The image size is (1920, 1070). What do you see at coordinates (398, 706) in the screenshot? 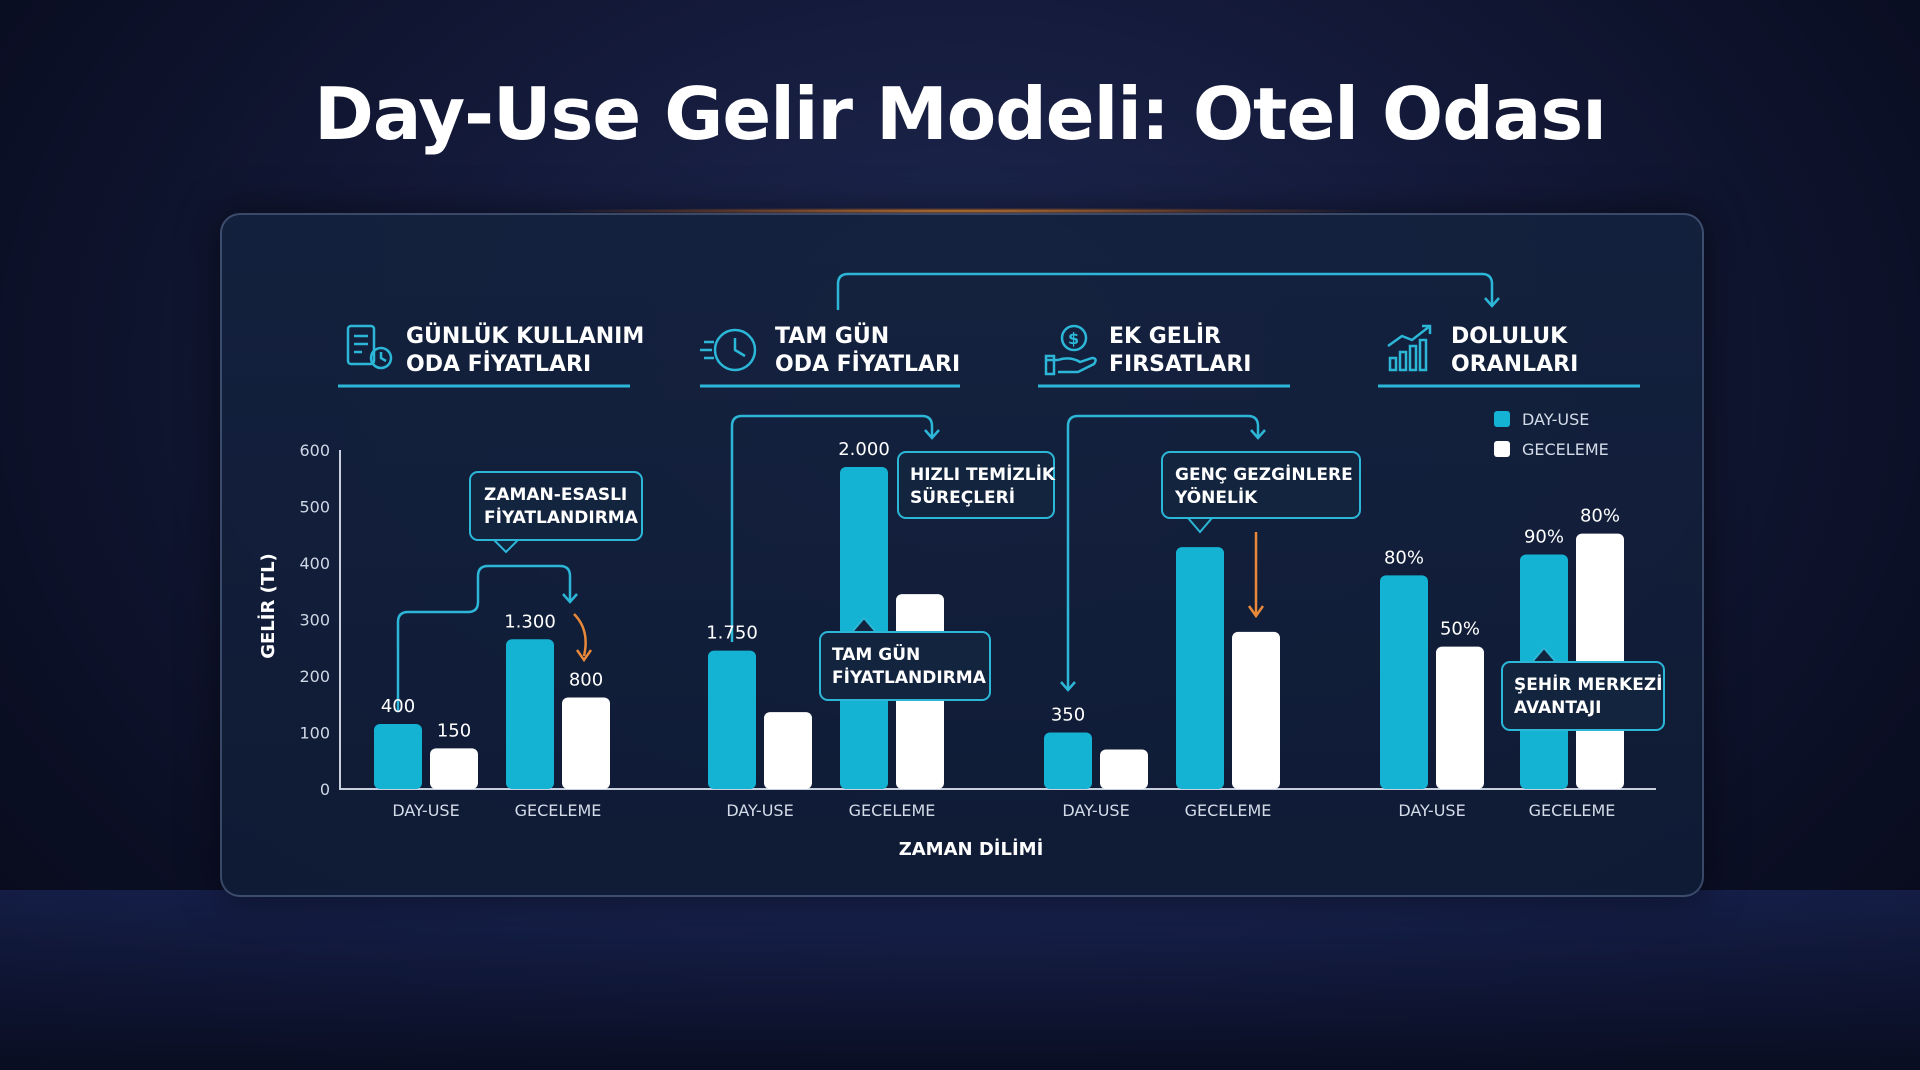
I see `bar-value-label: 400` at bounding box center [398, 706].